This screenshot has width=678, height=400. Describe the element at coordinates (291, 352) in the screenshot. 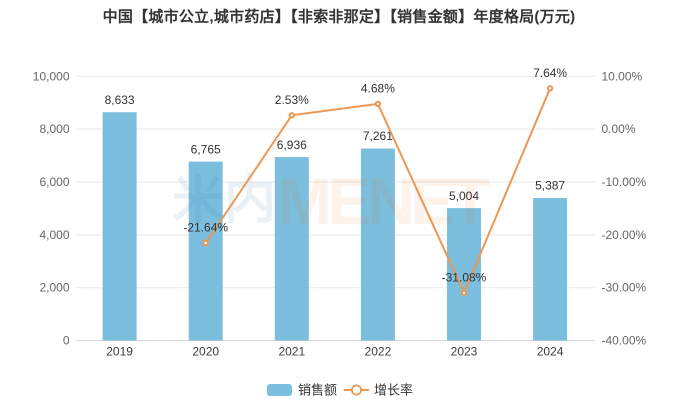

I see `svg-text: 2021` at that location.